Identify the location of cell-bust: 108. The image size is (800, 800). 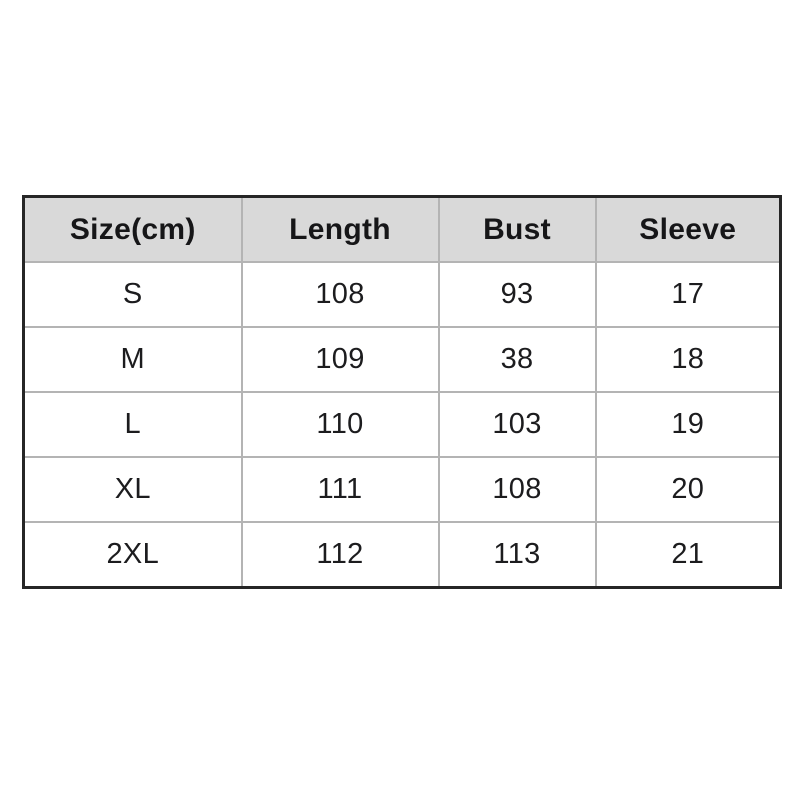
(517, 489).